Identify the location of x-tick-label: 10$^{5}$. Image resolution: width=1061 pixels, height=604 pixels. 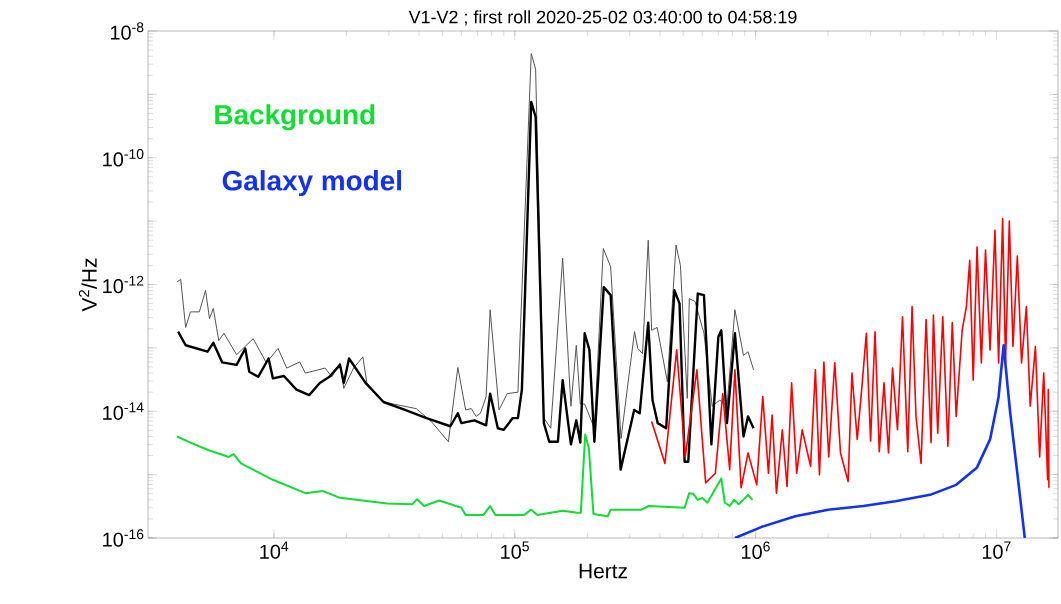
(515, 550).